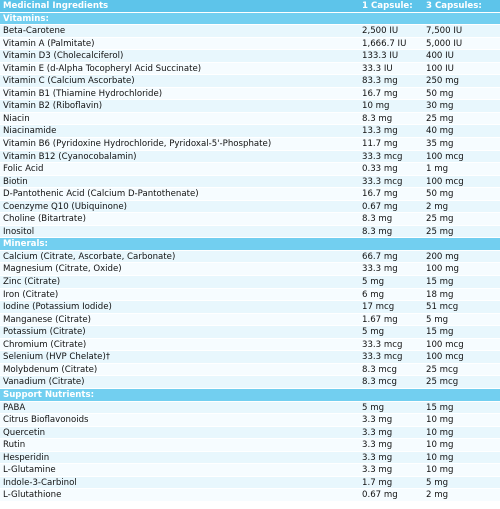  I want to click on amount-three-capsules: 51 mcg, so click(442, 307).